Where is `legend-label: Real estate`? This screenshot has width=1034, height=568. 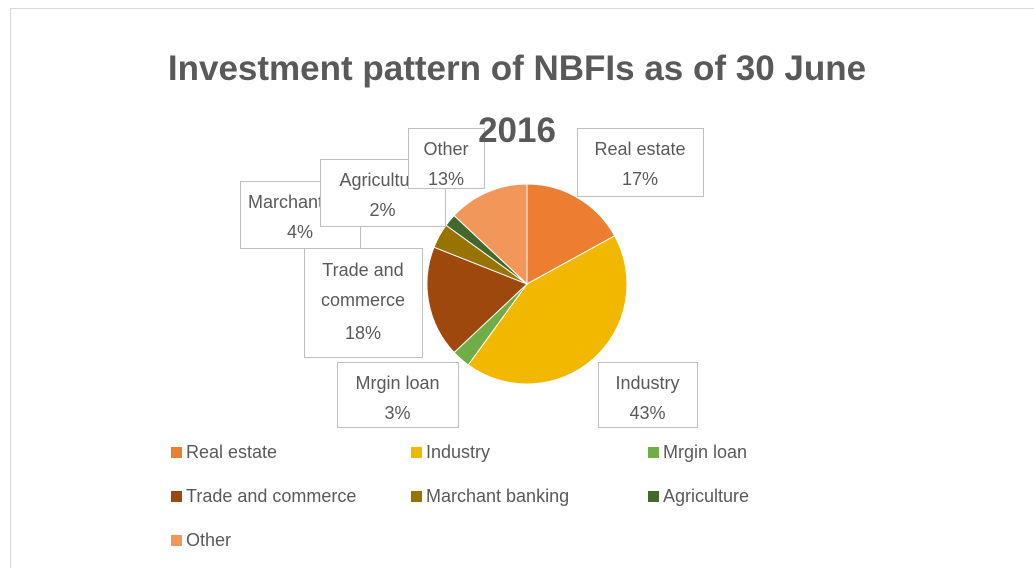 legend-label: Real estate is located at coordinates (231, 452).